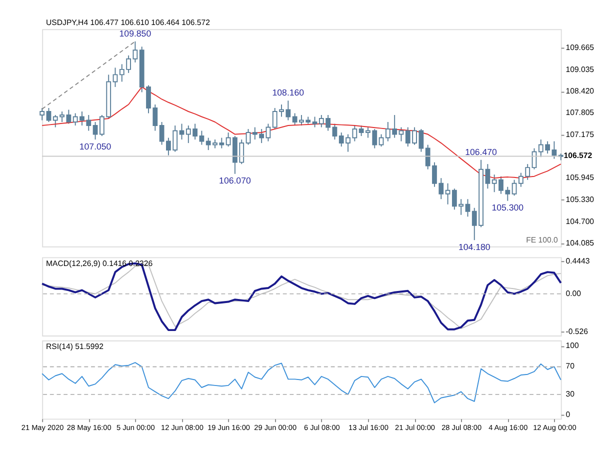 This screenshot has width=600, height=450. I want to click on y-tick-label: 105.330, so click(580, 199).